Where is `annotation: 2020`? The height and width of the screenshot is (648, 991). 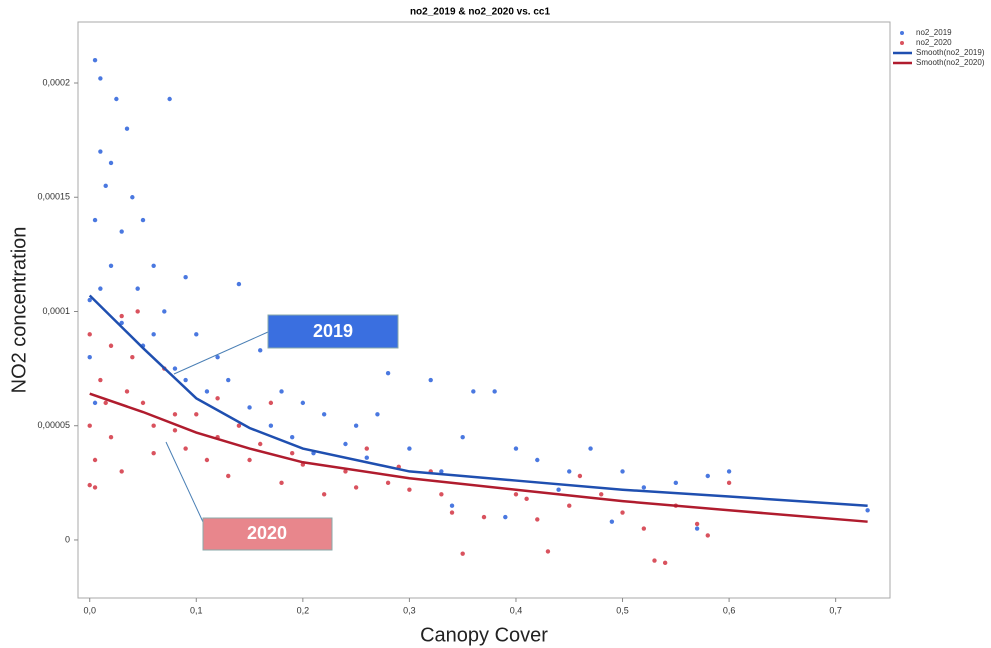 annotation: 2020 is located at coordinates (267, 533).